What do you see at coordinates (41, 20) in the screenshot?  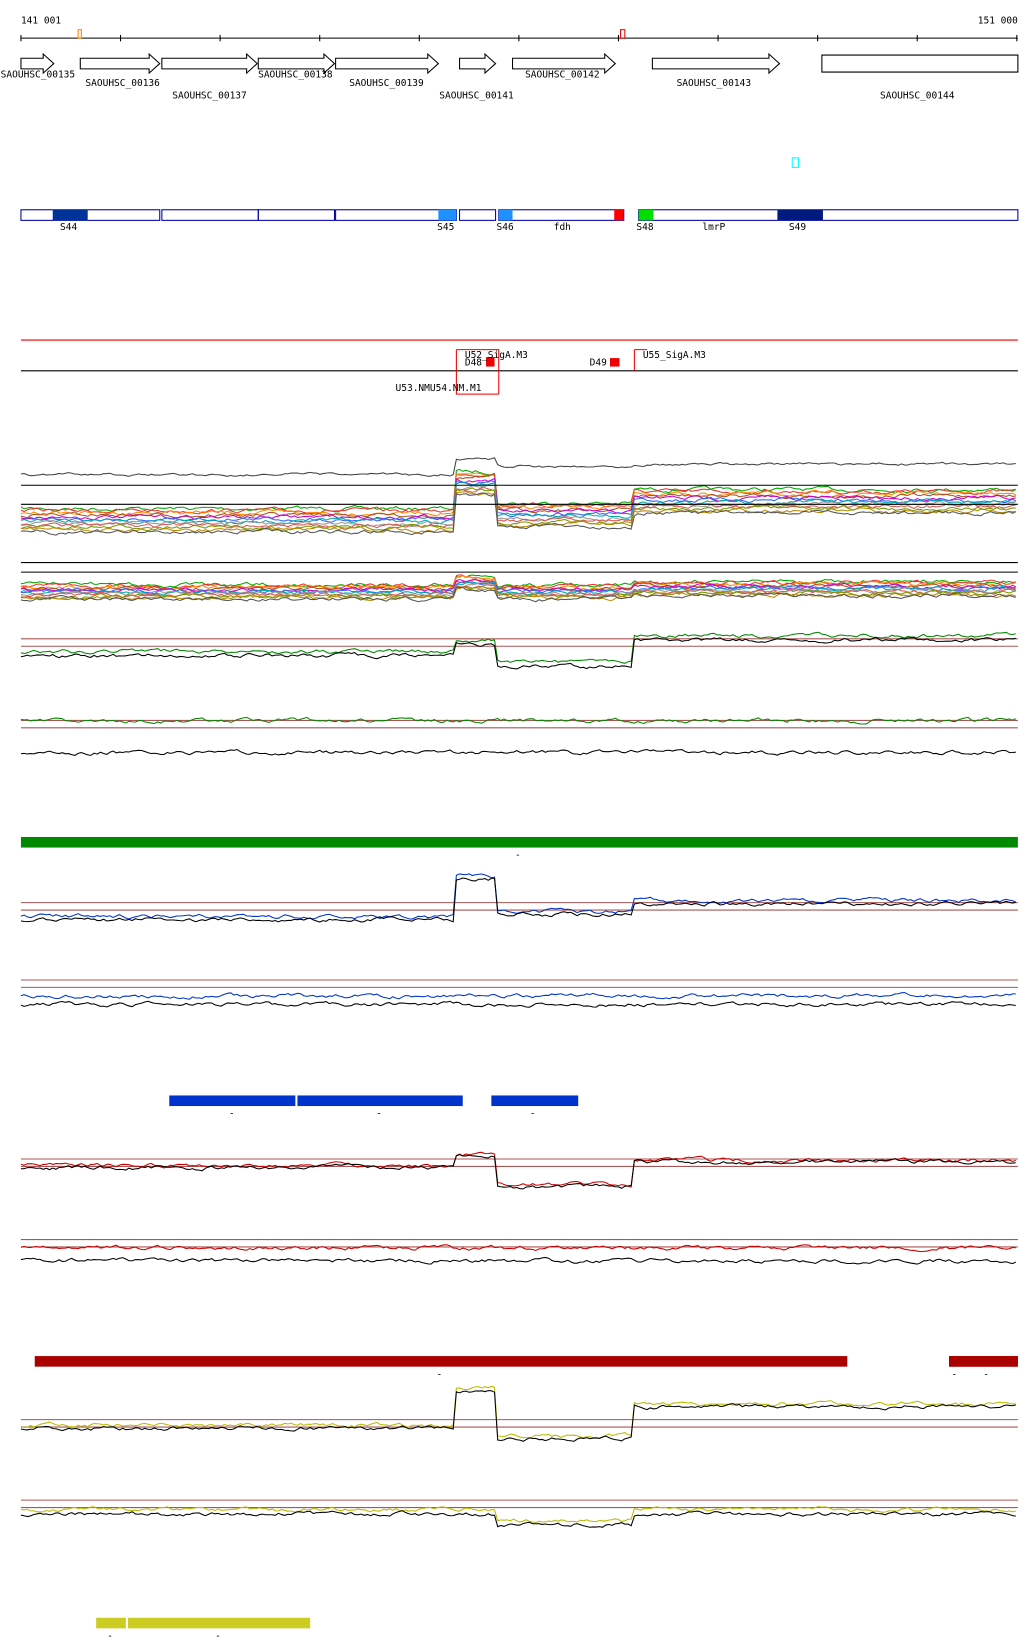 I see `ruler-start: 141 001` at bounding box center [41, 20].